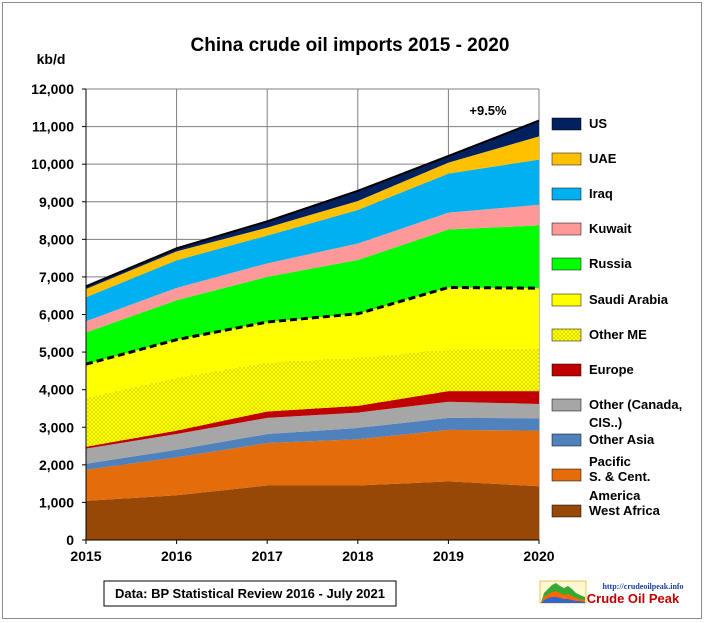 The height and width of the screenshot is (623, 706). What do you see at coordinates (642, 586) in the screenshot?
I see `logo-url: http://crudeoilpeak.info` at bounding box center [642, 586].